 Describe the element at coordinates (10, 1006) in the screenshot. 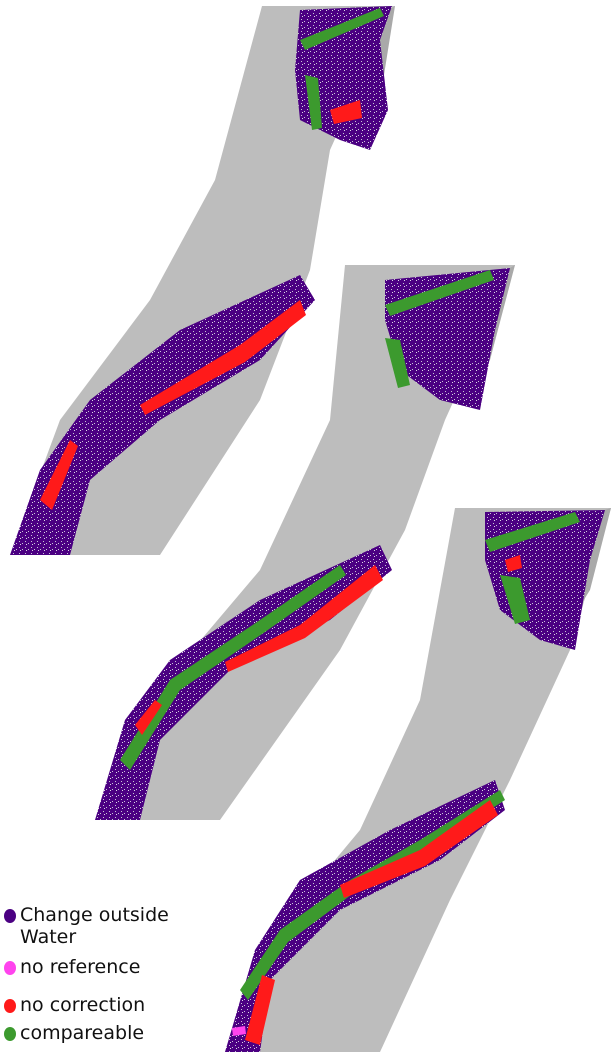

I see `legend-swatch-red` at that location.